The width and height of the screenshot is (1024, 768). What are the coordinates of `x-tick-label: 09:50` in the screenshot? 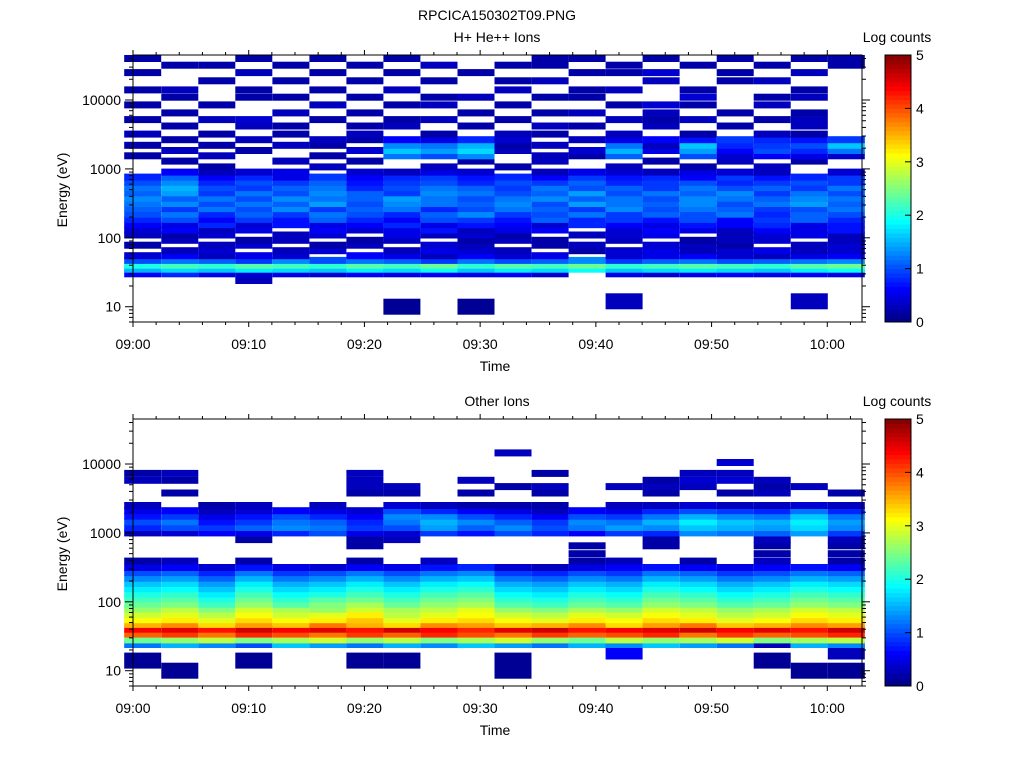 It's located at (711, 708).